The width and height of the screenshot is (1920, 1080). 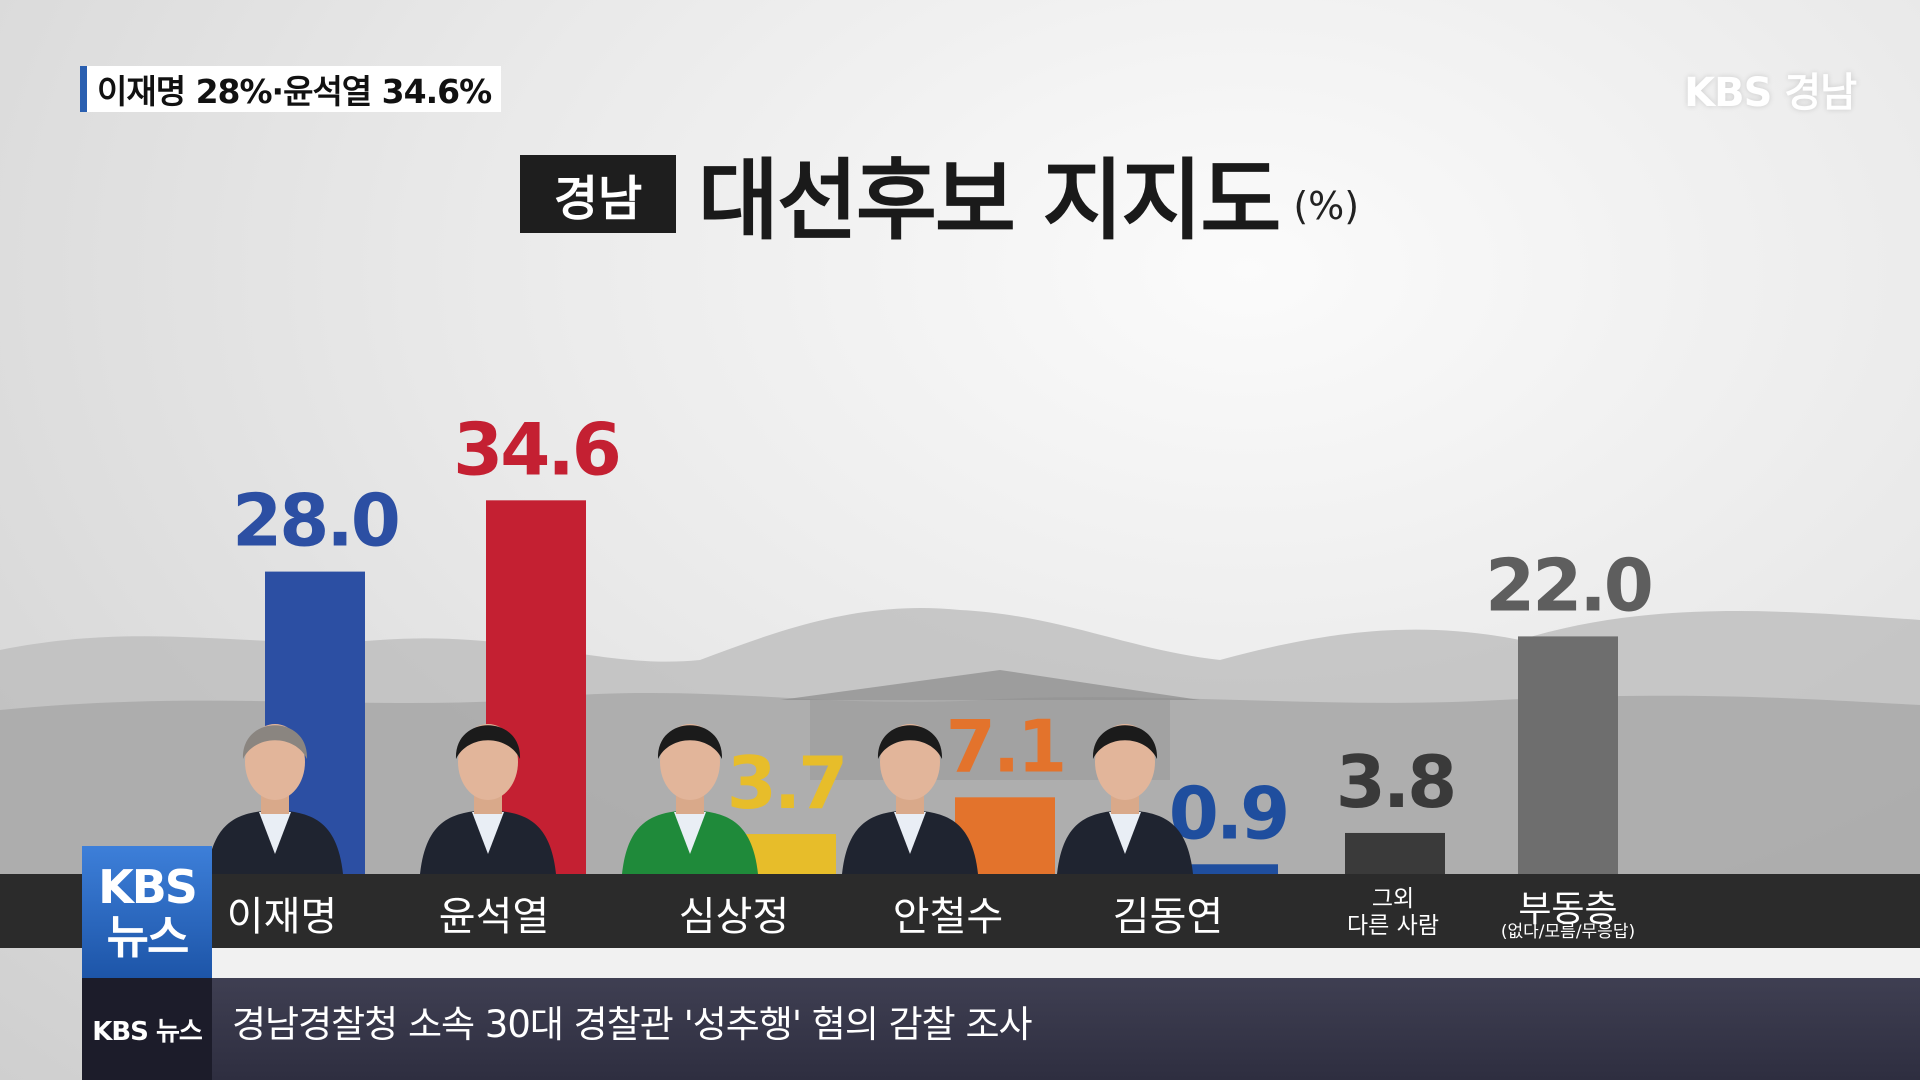 I want to click on value-label-4: 7.1, so click(x=1005, y=746).